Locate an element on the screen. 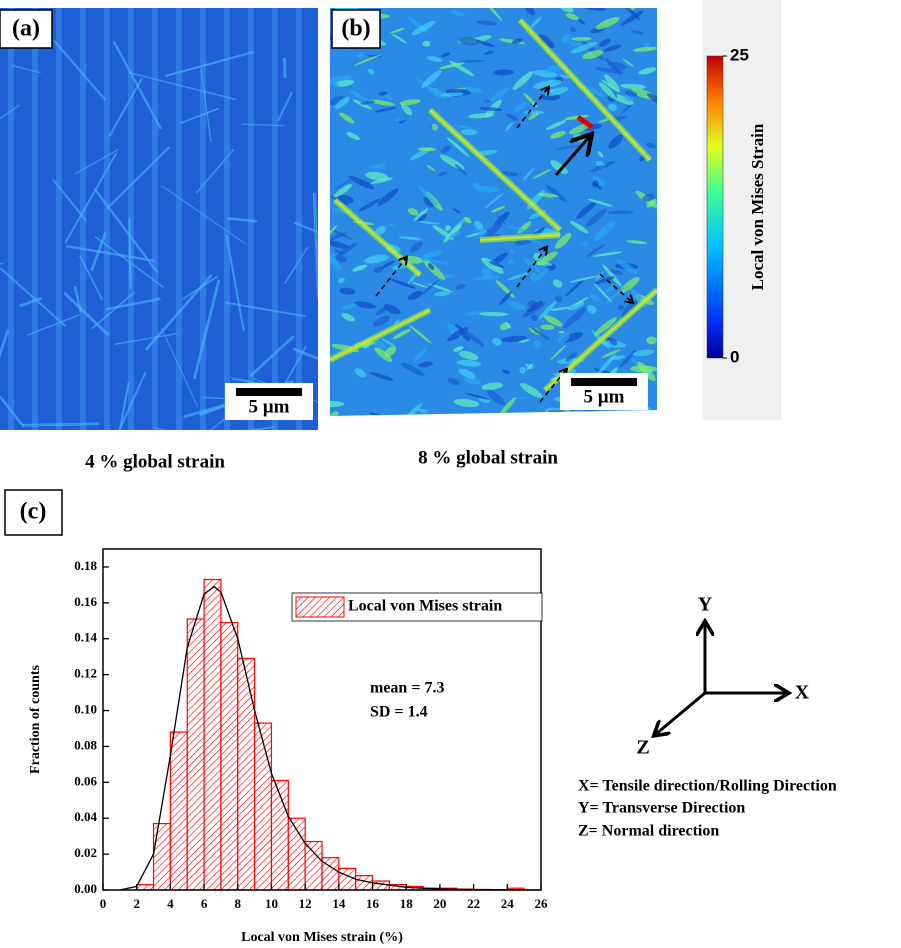 The image size is (901, 948). caption: 4 % global strain is located at coordinates (155, 461).